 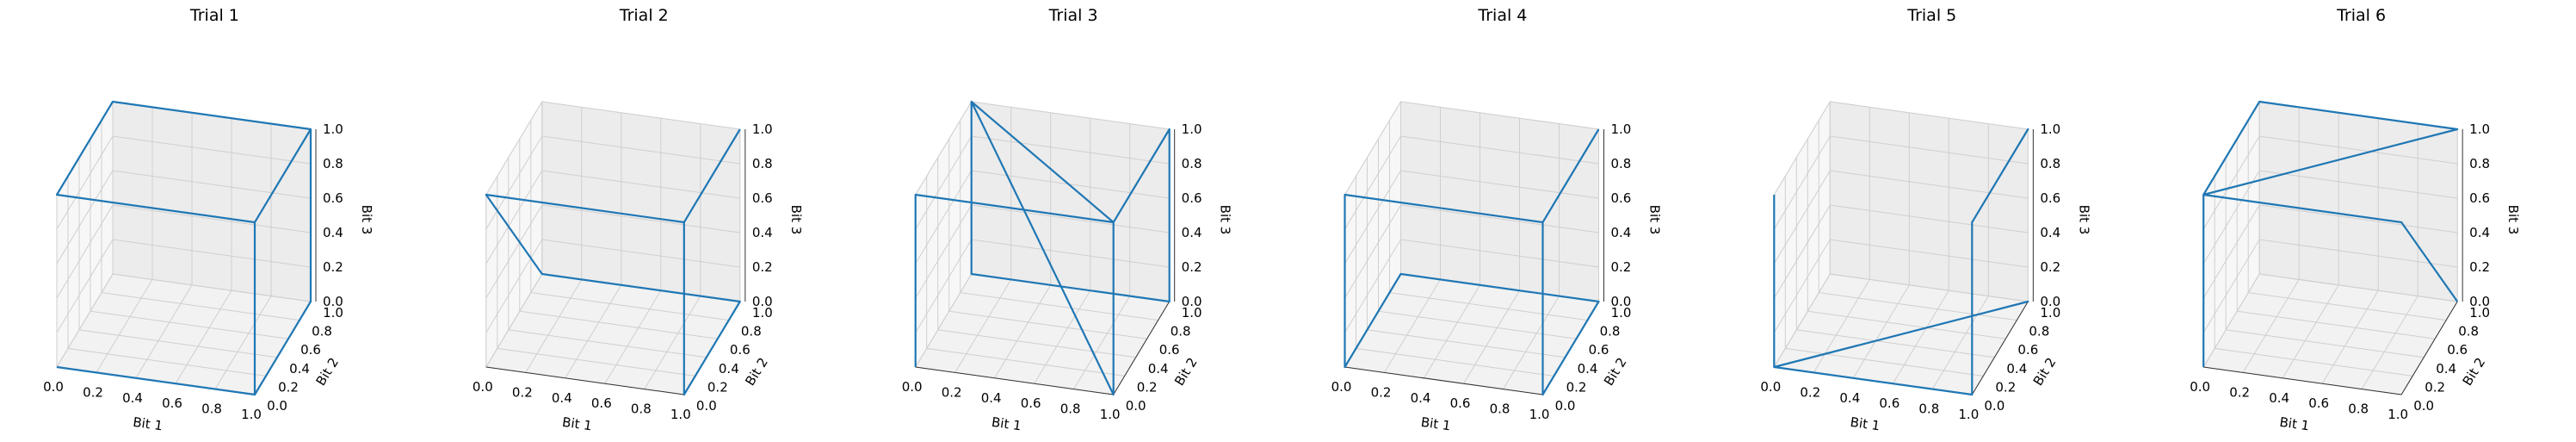 What do you see at coordinates (1502, 16) in the screenshot?
I see `panel-title: Trial 4` at bounding box center [1502, 16].